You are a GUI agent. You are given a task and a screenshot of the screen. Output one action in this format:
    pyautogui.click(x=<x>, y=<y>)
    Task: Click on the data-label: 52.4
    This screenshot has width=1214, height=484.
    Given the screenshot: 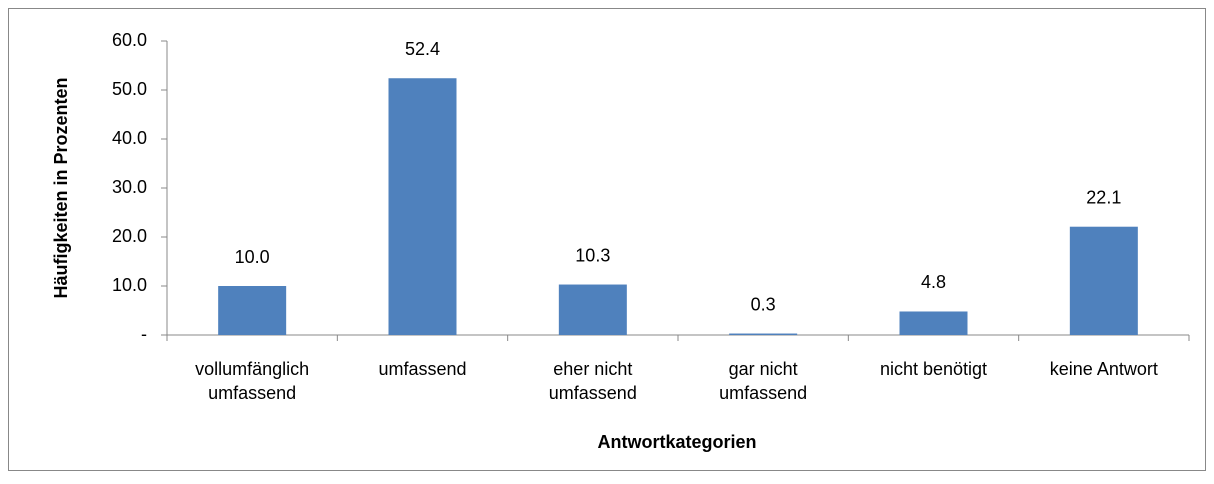 What is the action you would take?
    pyautogui.click(x=422, y=49)
    